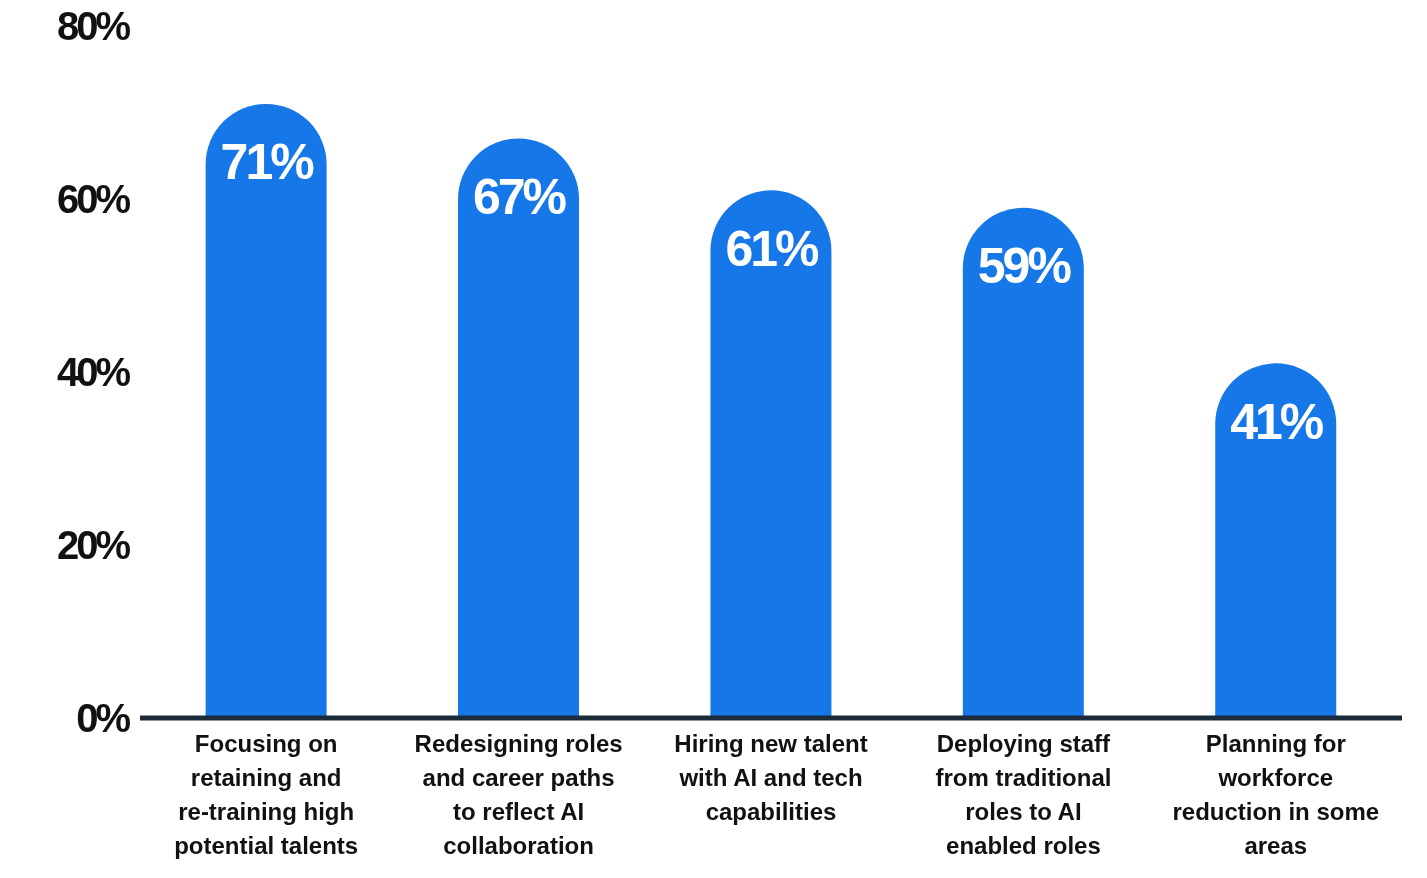  What do you see at coordinates (771, 777) in the screenshot?
I see `x-tick-label: Hiring new talent with AI and tech capabilities` at bounding box center [771, 777].